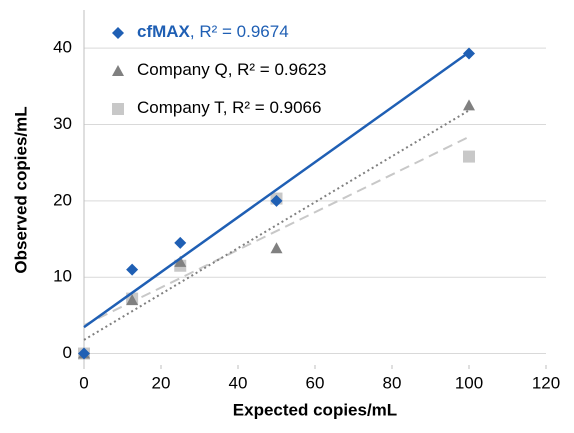 The image size is (574, 433). I want to click on x-tick-label: 100, so click(469, 382).